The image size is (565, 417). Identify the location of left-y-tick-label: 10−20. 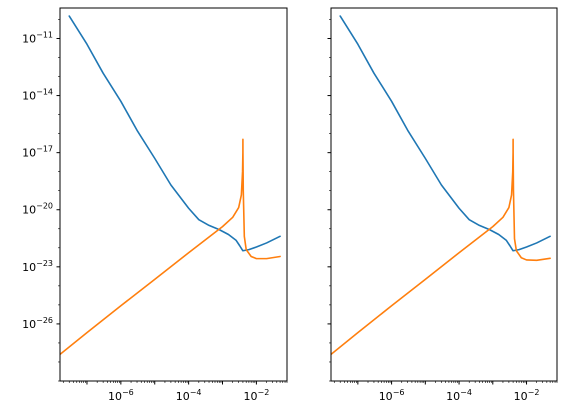
(37, 209).